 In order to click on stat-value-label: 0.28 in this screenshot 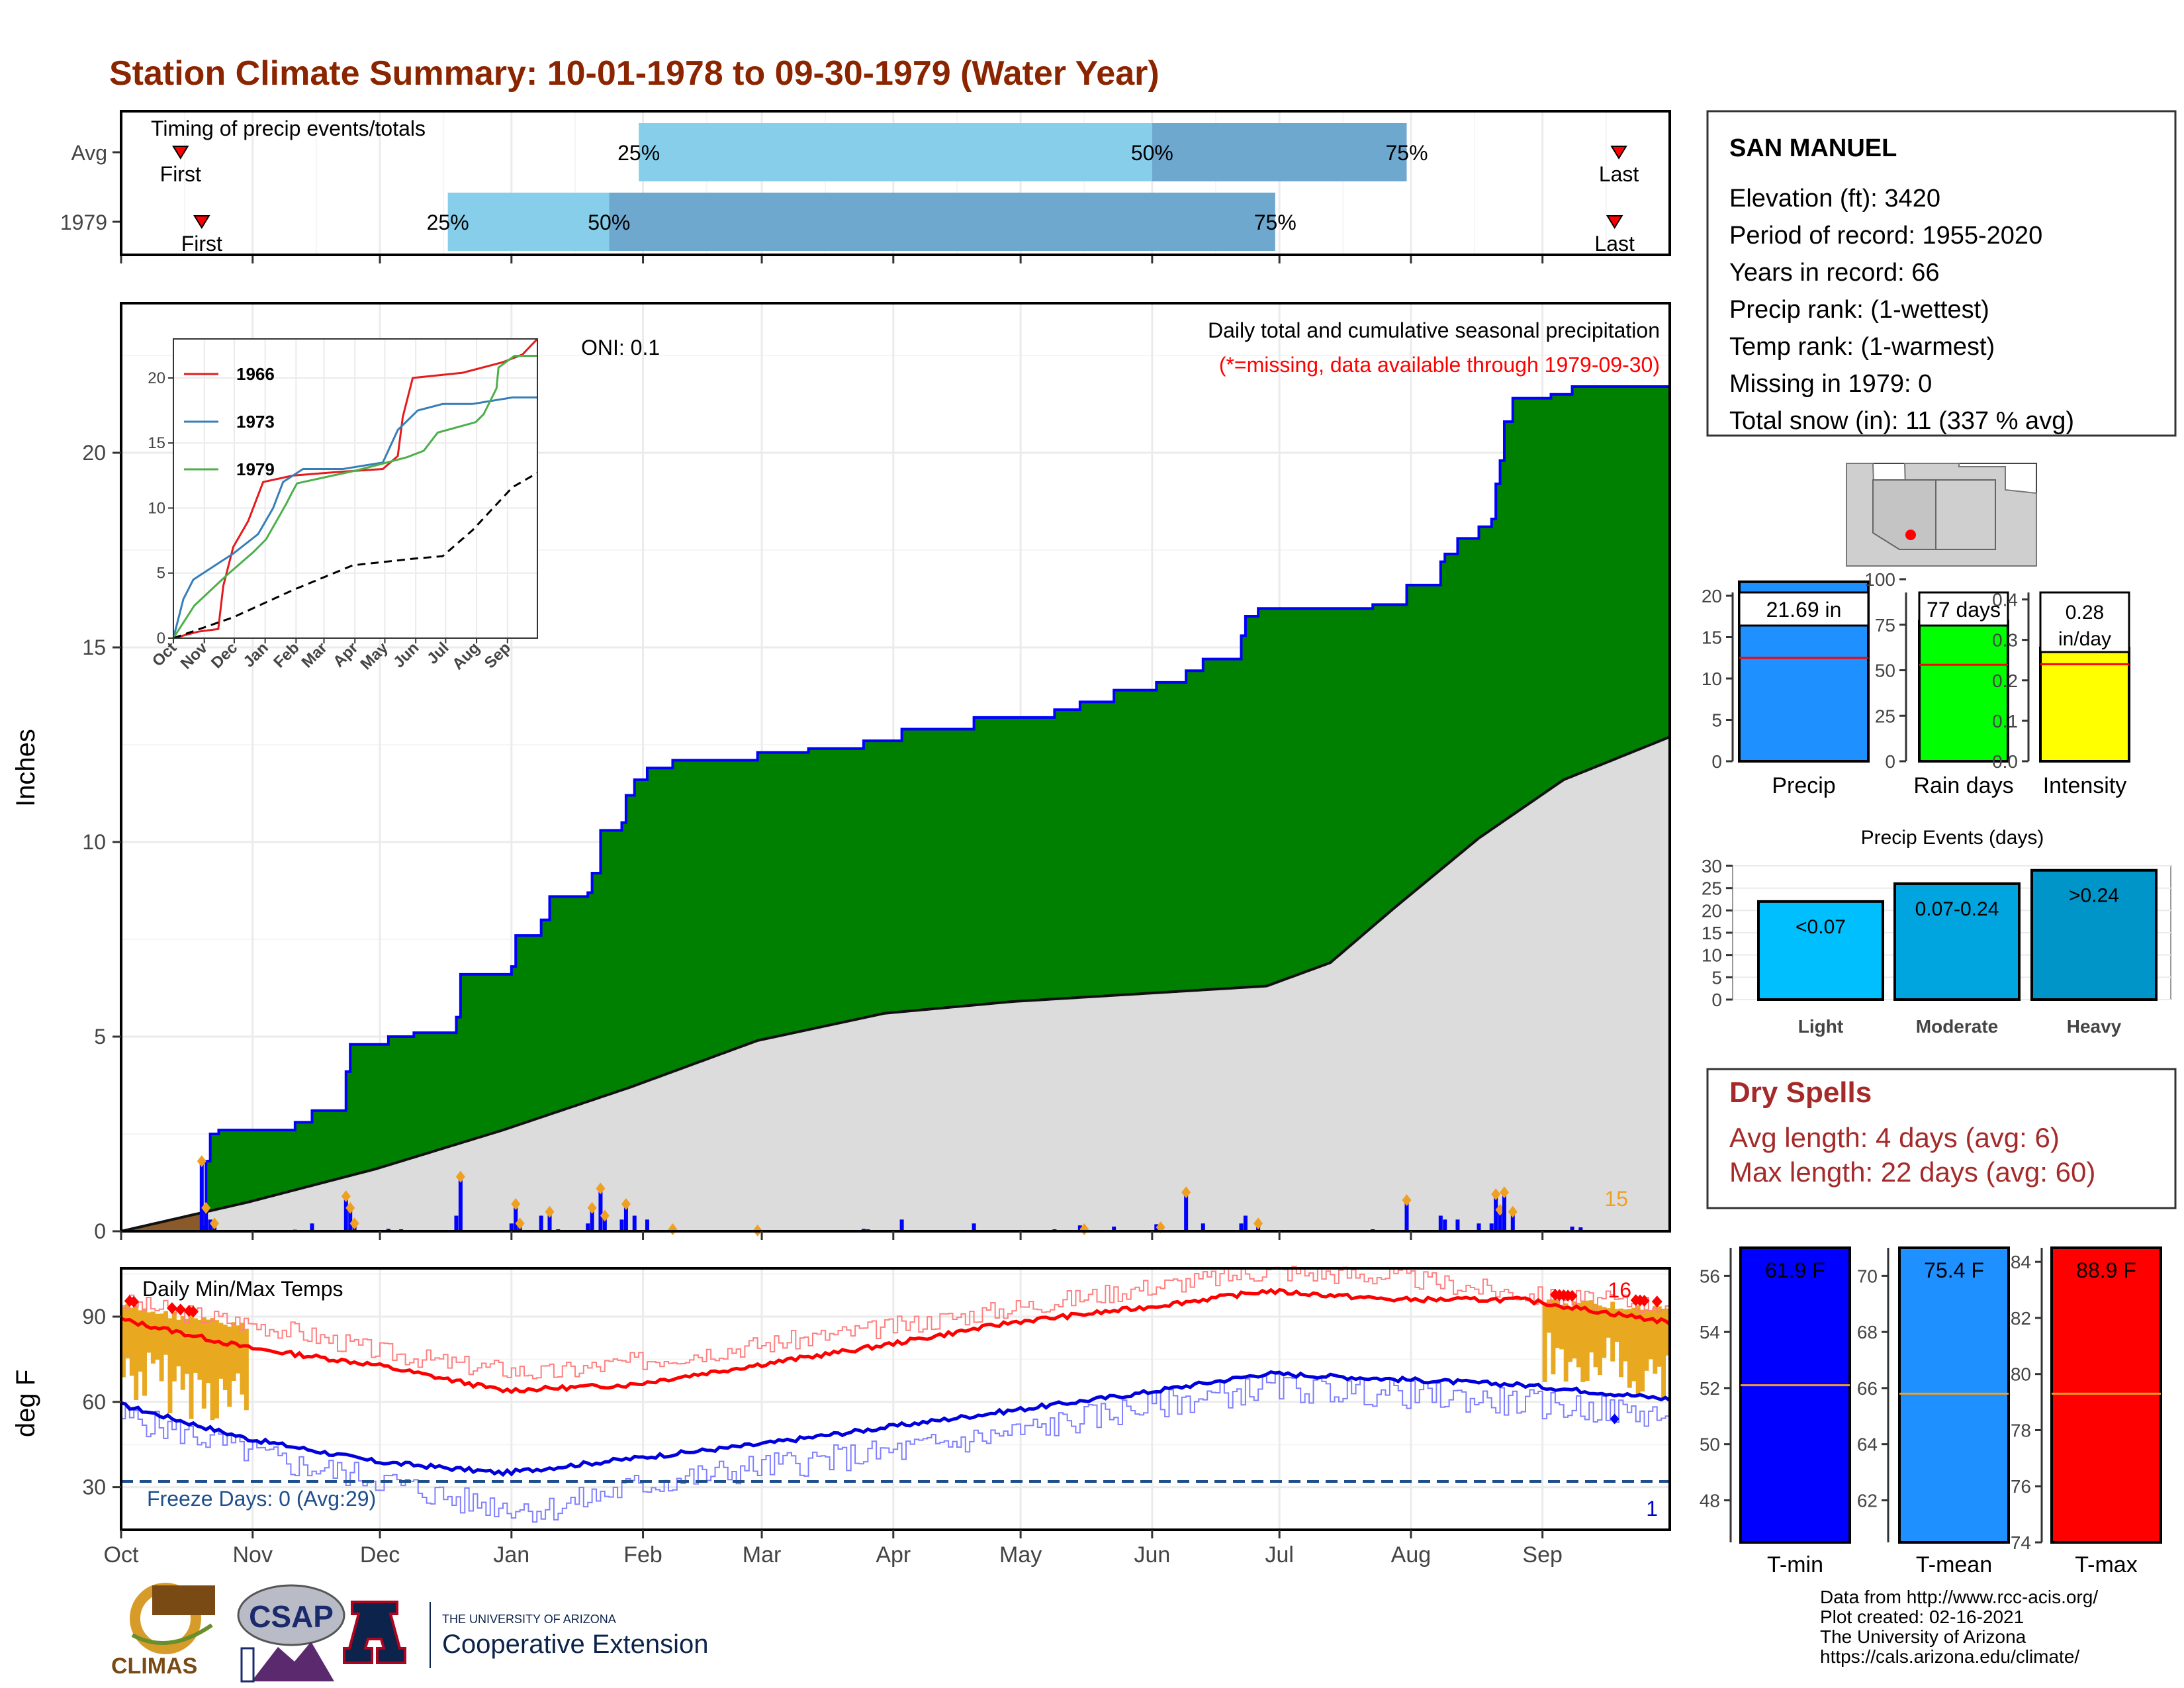, I will do `click(2085, 613)`.